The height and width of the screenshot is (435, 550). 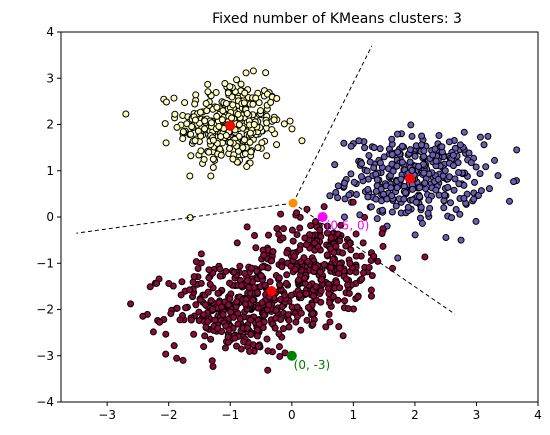 I want to click on x-tick-label: −1, so click(x=230, y=415).